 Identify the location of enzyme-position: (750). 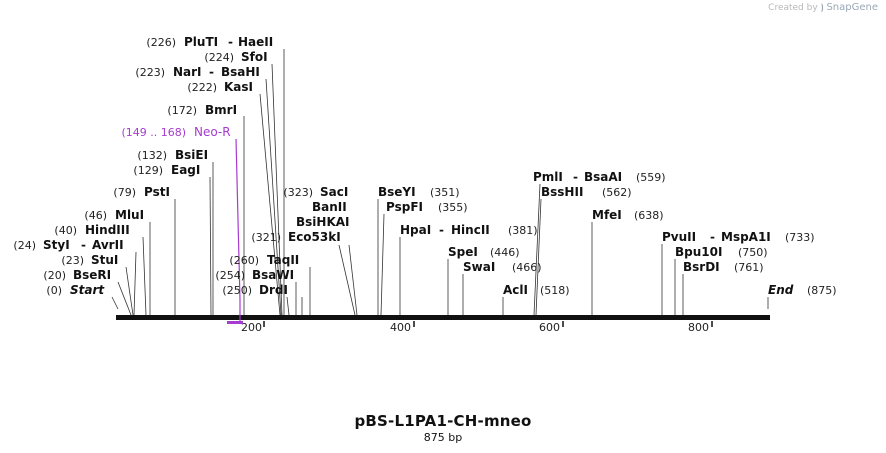
(753, 252).